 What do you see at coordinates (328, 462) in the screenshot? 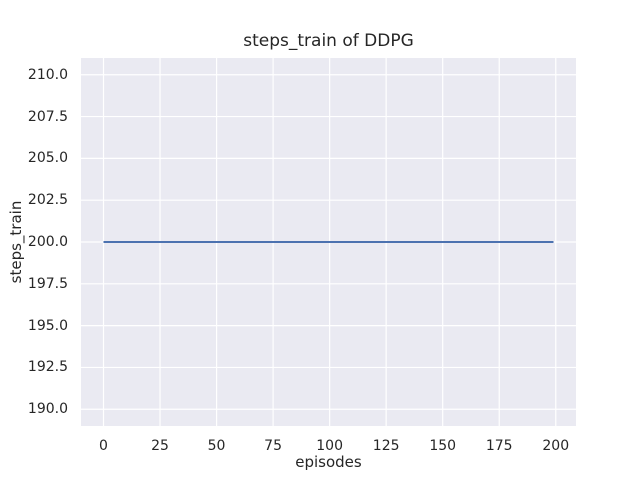
I see `x-axis-label: episodes` at bounding box center [328, 462].